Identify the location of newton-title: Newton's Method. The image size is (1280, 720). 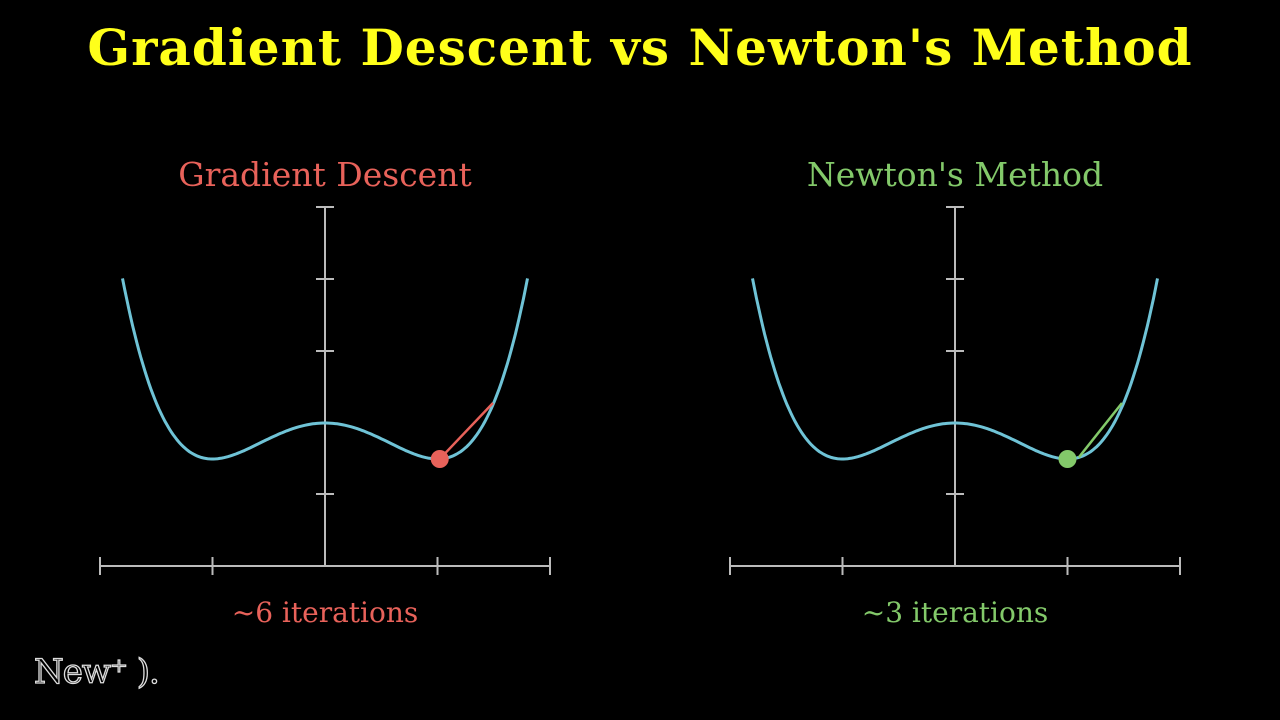
(955, 174).